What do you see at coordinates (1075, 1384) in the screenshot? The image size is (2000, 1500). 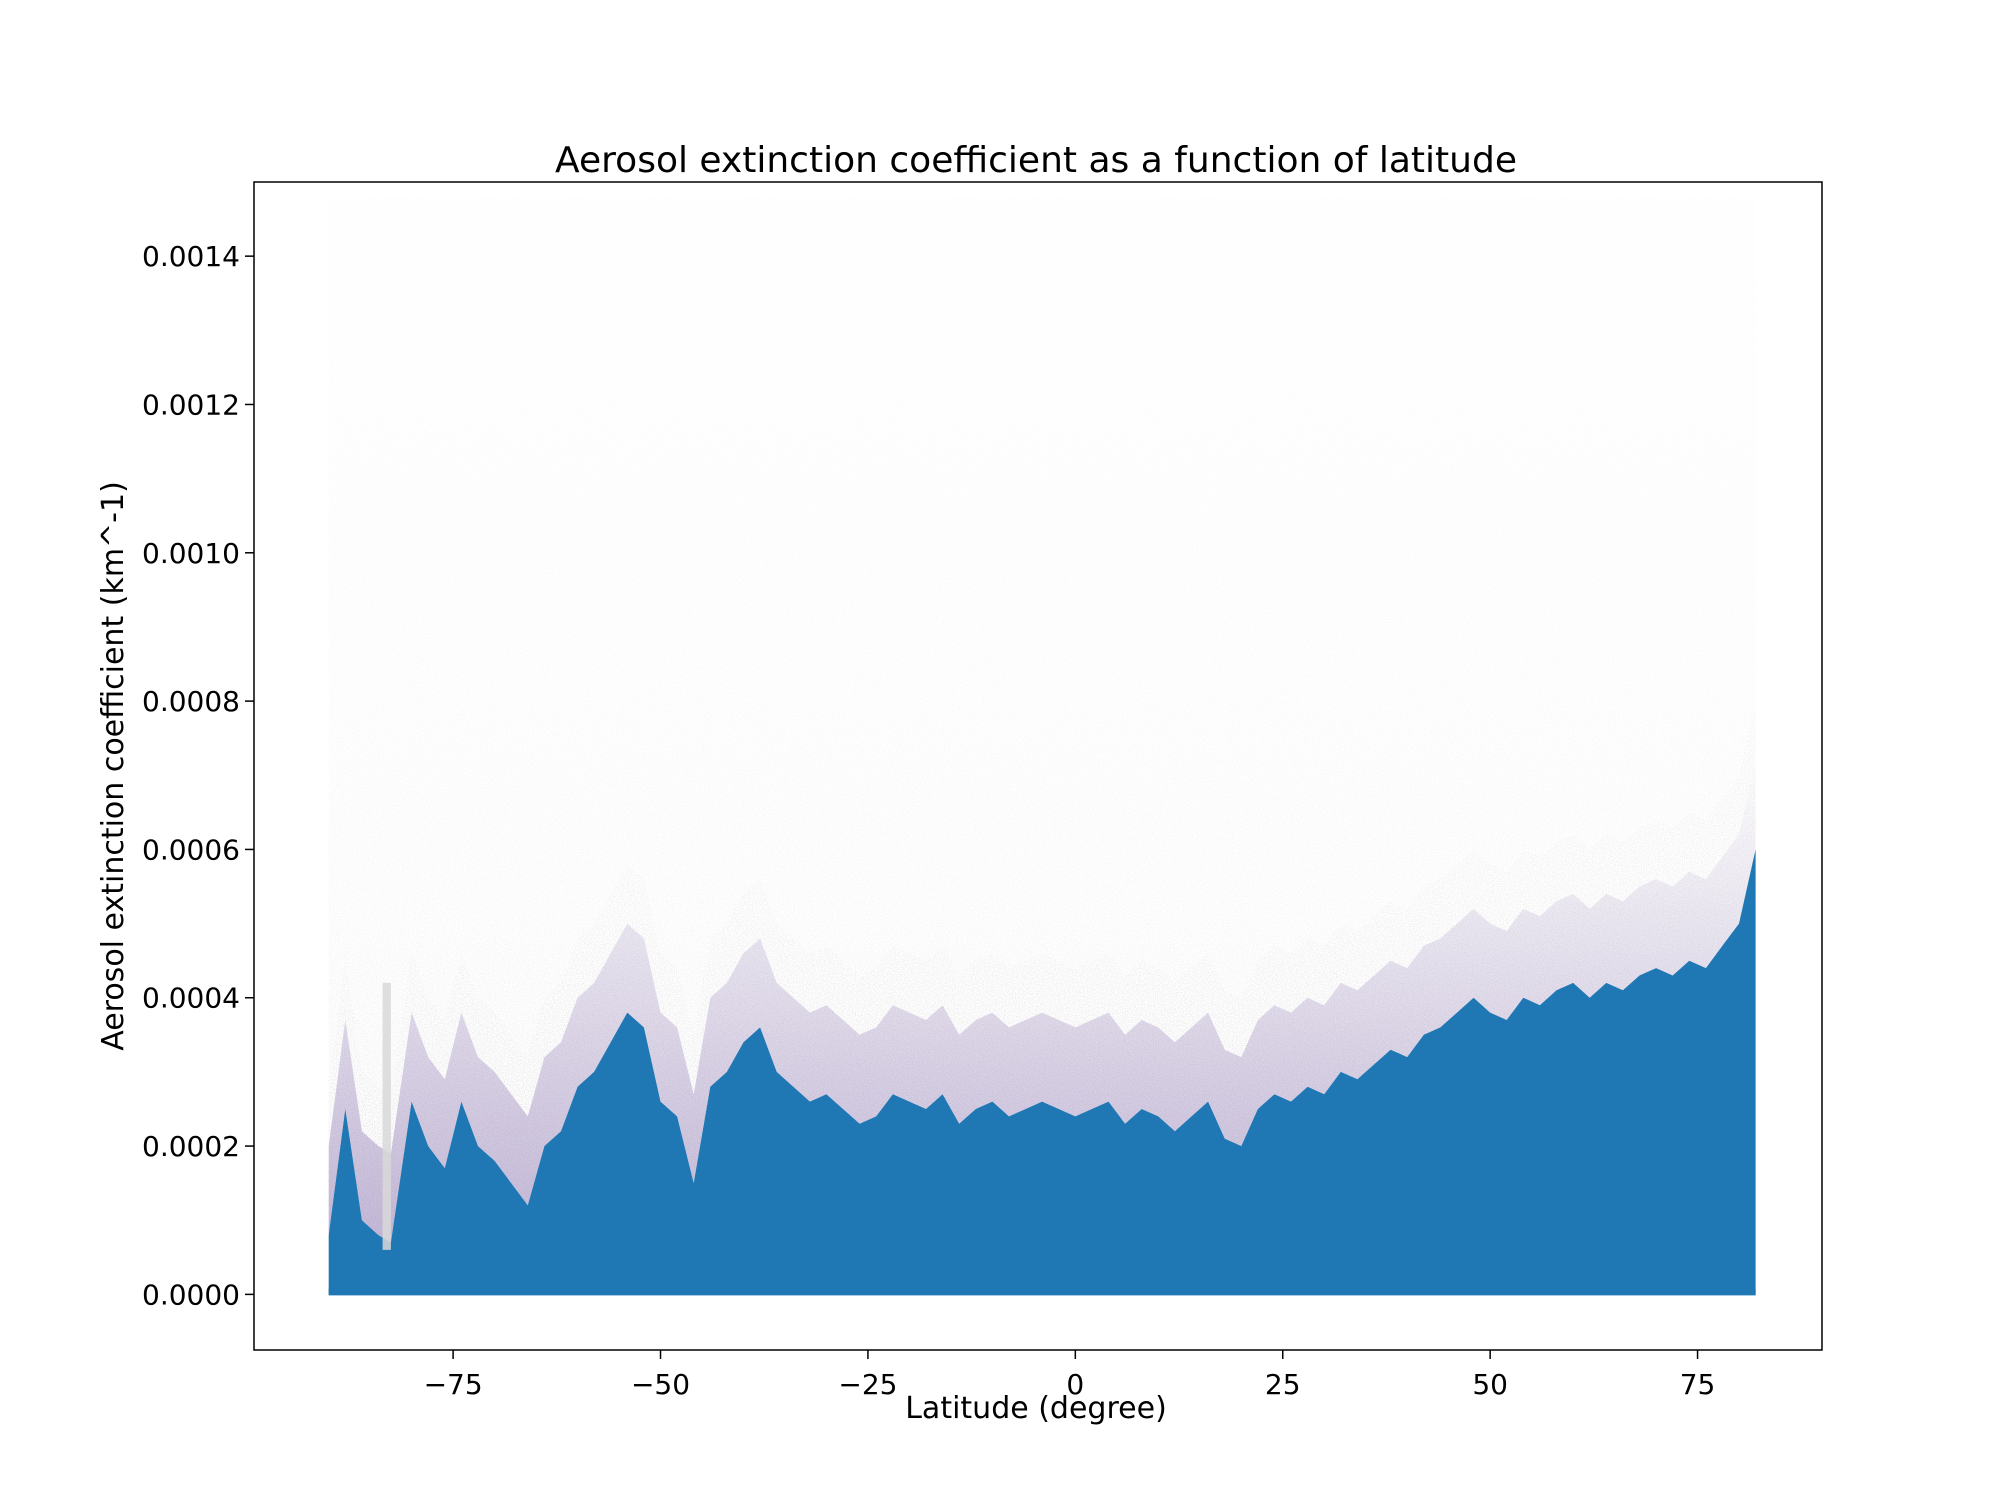 I see `x-tick-label: 0` at bounding box center [1075, 1384].